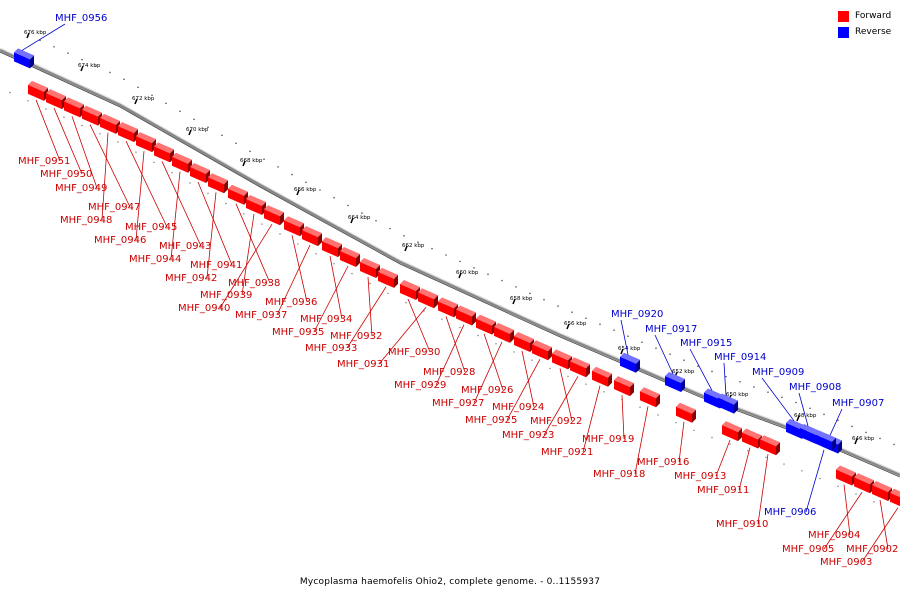 Image resolution: width=900 pixels, height=604 pixels. I want to click on gene-label: MHF_0947, so click(114, 207).